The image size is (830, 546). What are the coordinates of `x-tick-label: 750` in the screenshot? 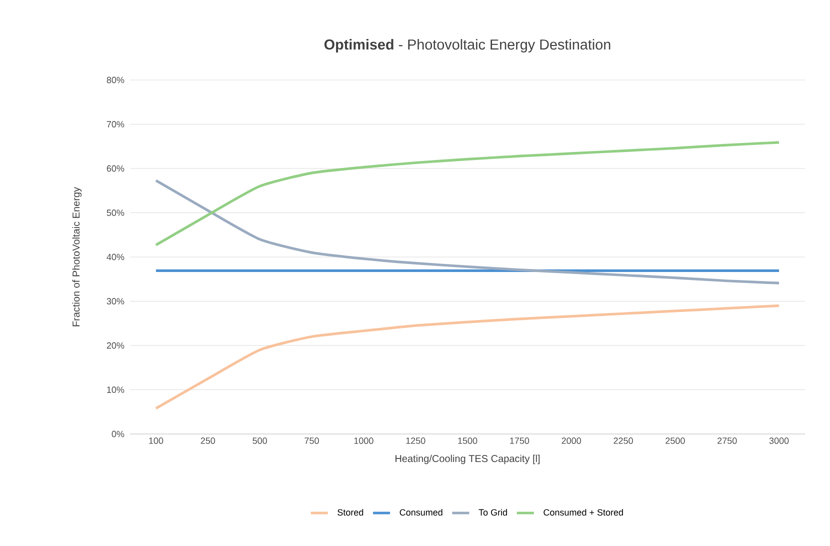 It's located at (311, 441).